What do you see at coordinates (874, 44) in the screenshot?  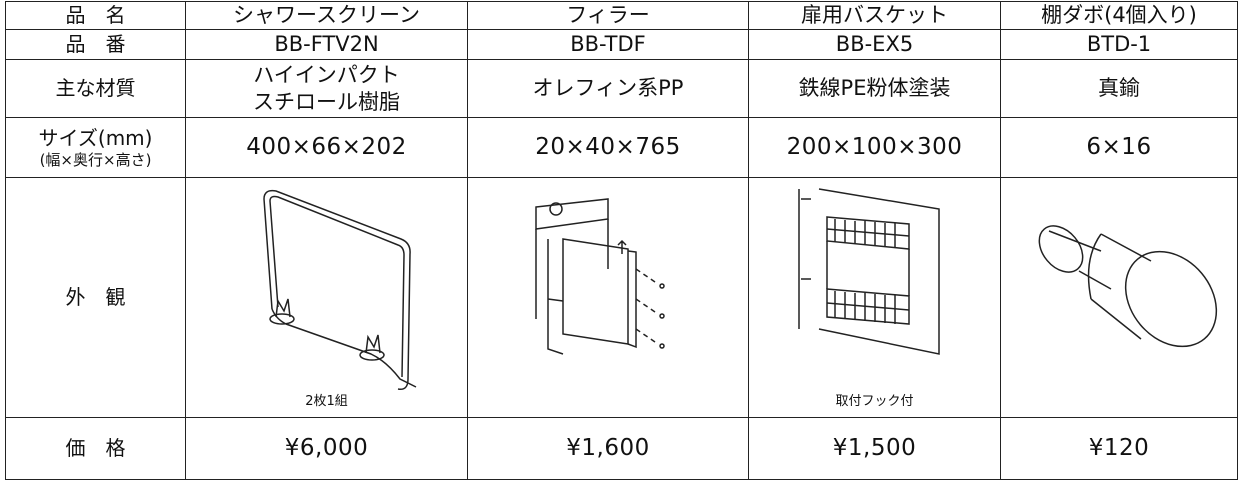 I see `cell: BB-EX5` at bounding box center [874, 44].